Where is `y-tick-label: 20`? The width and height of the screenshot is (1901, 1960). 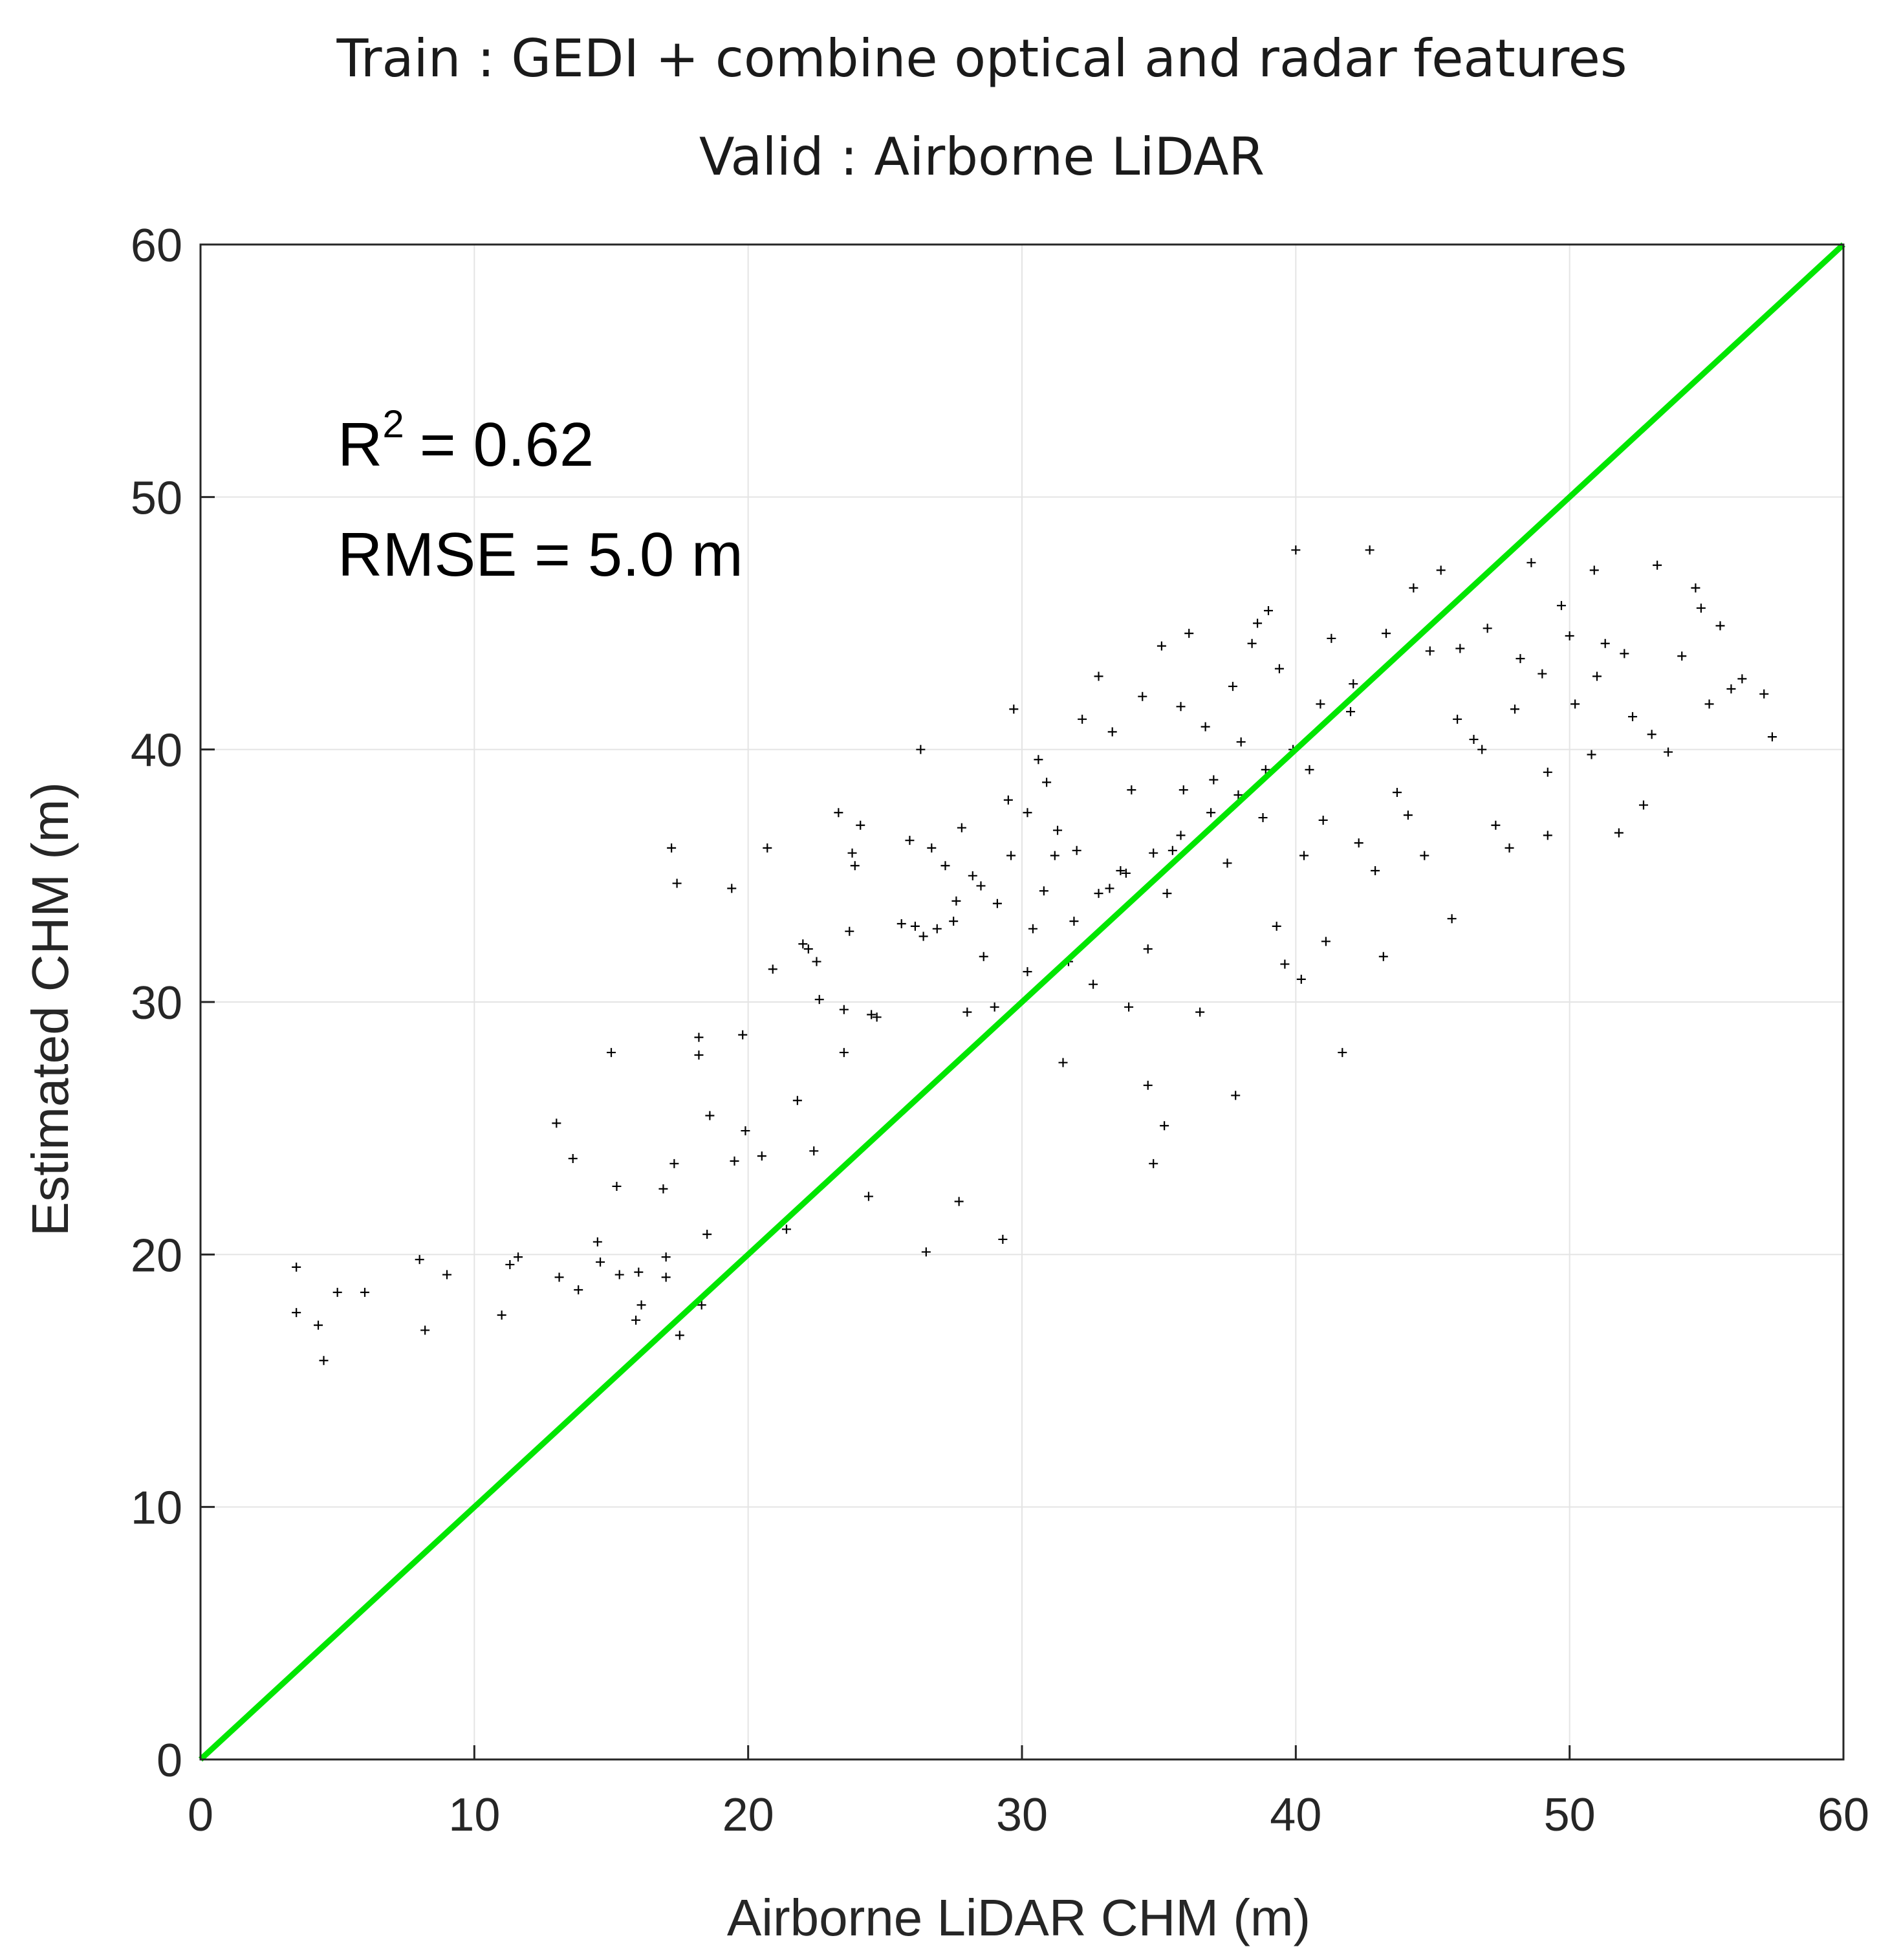 y-tick-label: 20 is located at coordinates (156, 1255).